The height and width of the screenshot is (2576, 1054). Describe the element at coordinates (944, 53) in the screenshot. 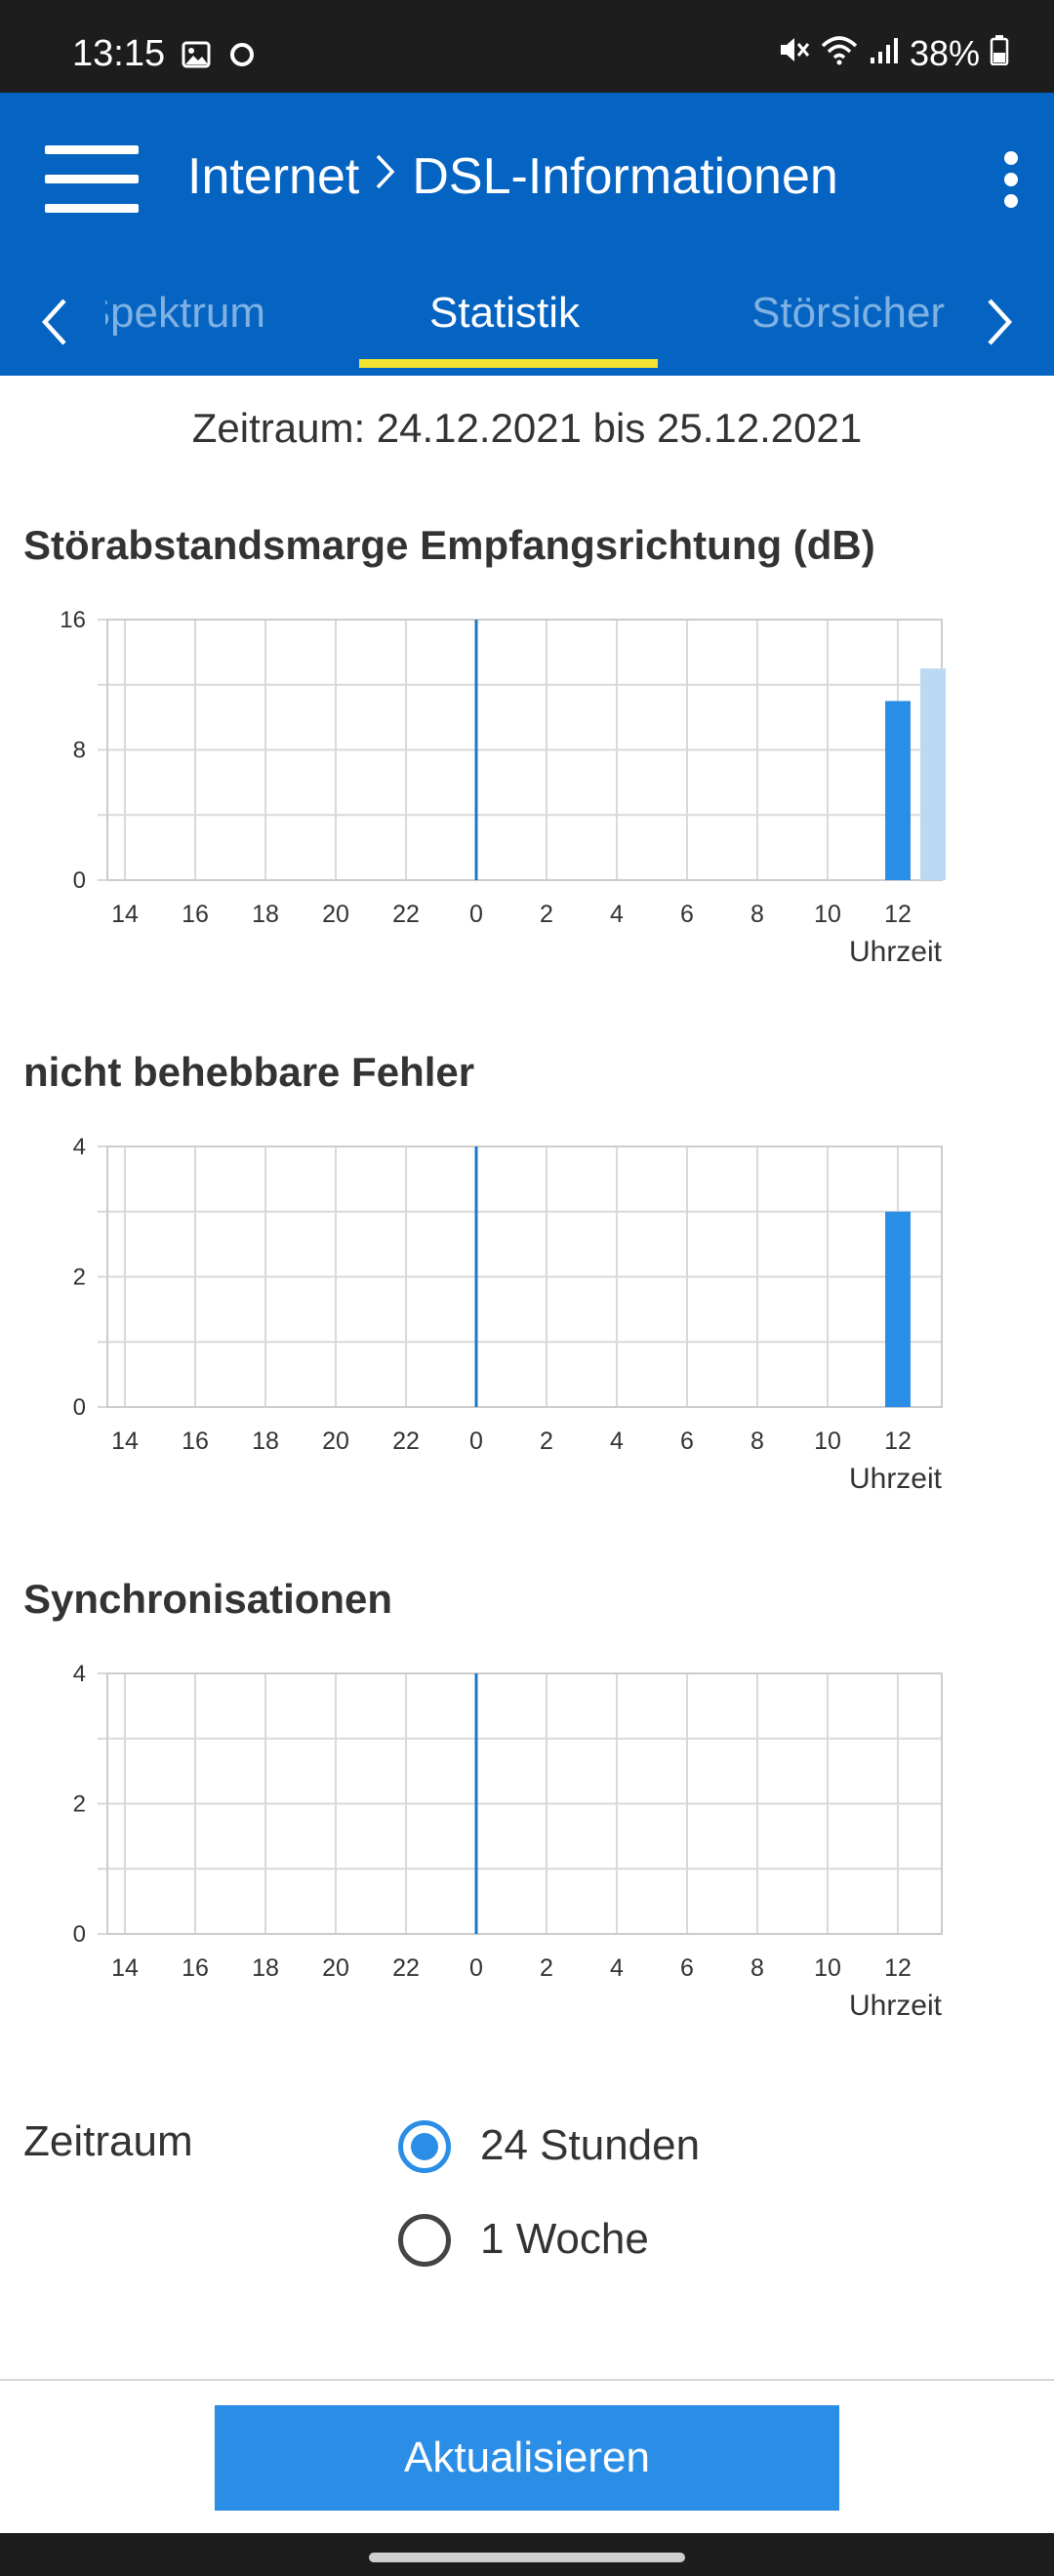

I see `battery-percent: 38%` at that location.